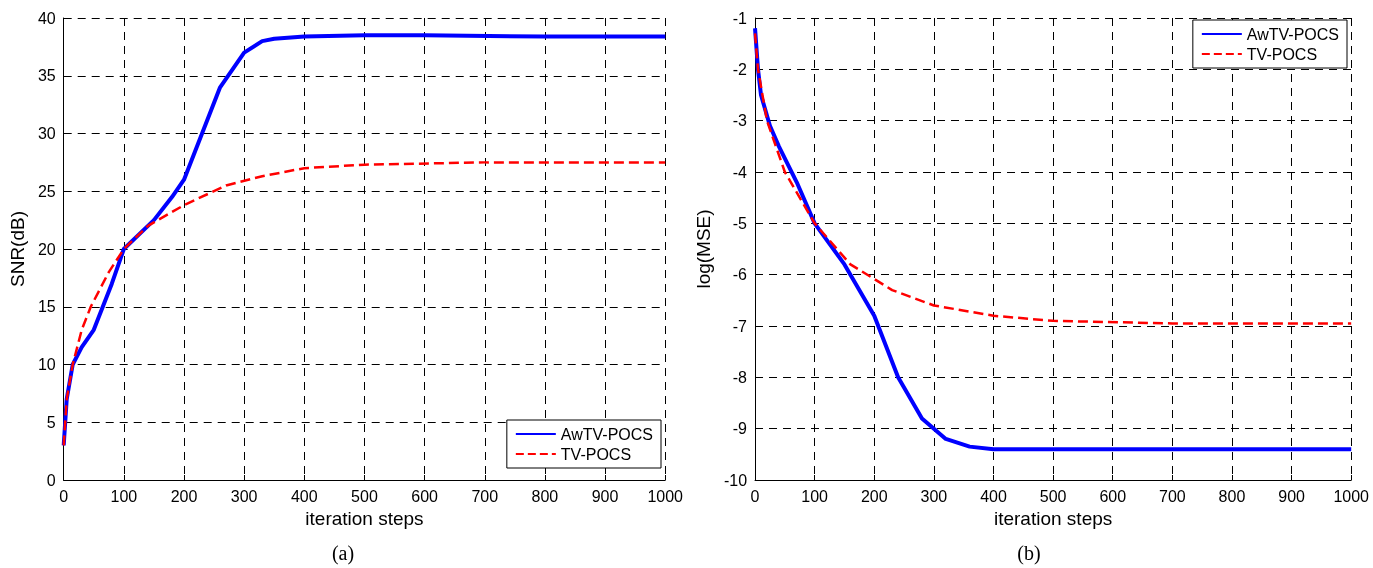 The image size is (1373, 568). Describe the element at coordinates (740, 172) in the screenshot. I see `y-tick-label: -4` at that location.